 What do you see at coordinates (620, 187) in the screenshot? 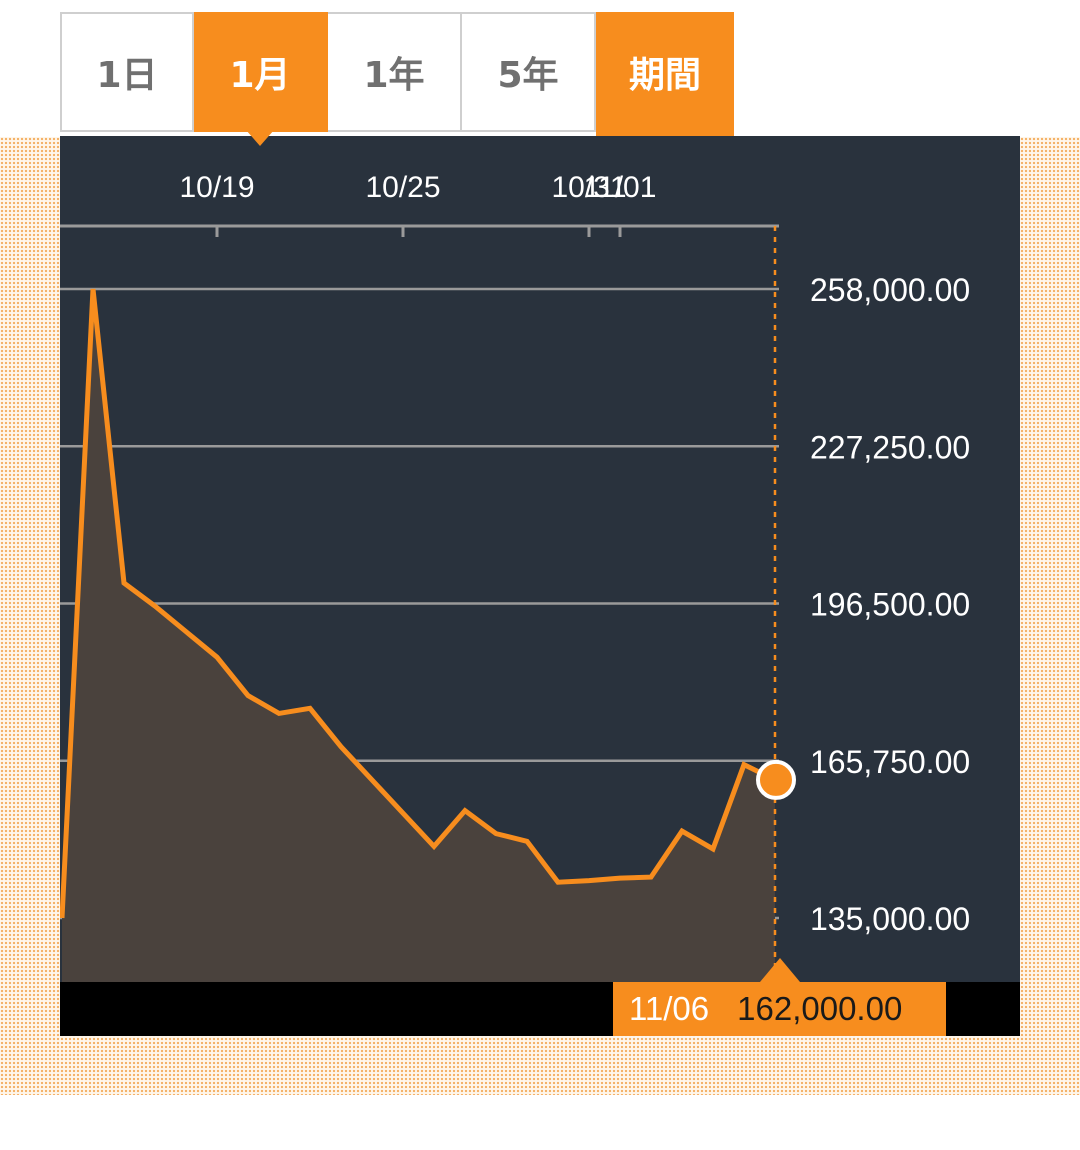
I see `x-tick-label: 11/01` at bounding box center [620, 187].